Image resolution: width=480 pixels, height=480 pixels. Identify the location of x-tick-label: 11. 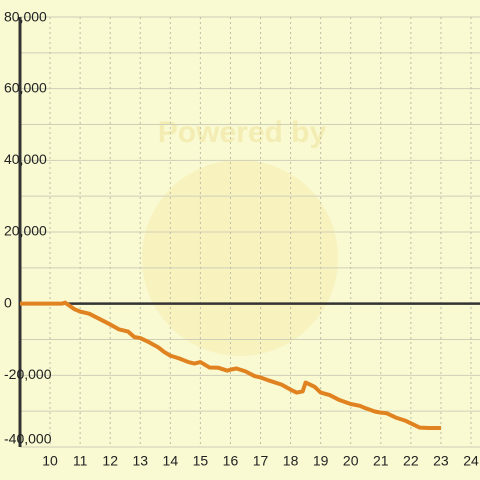
(80, 461).